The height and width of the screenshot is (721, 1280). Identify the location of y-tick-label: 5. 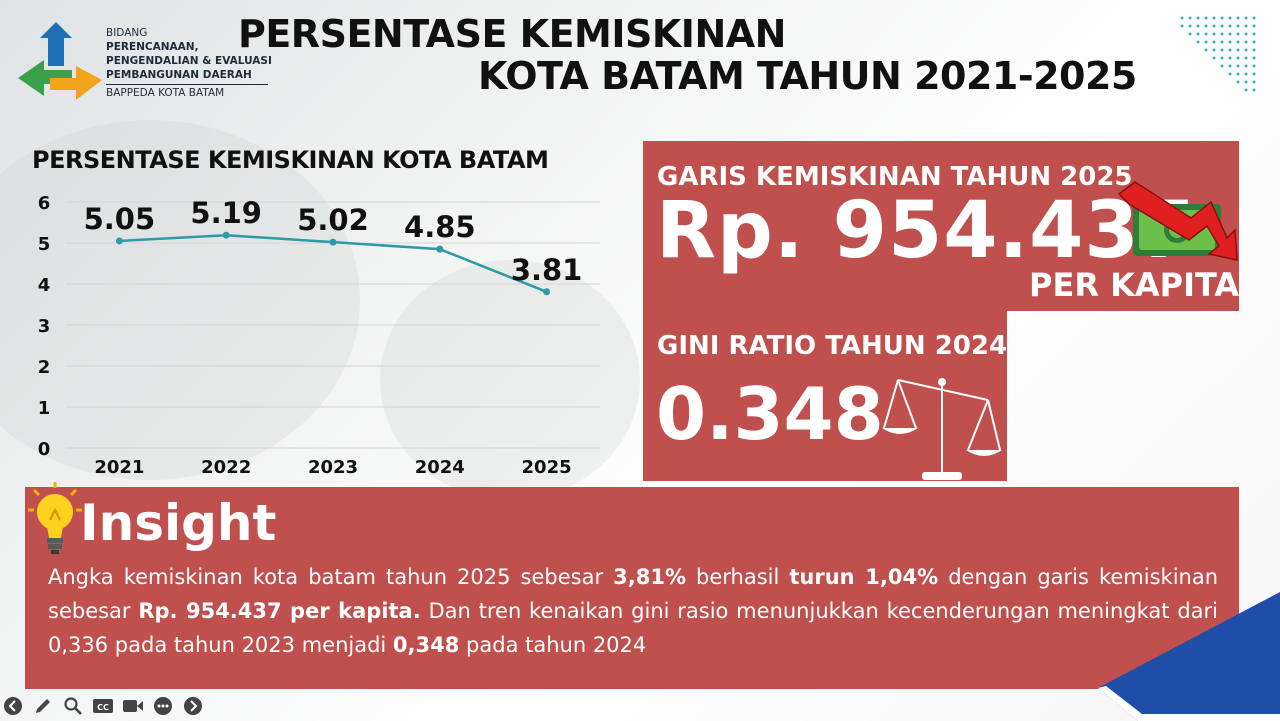
(44, 244).